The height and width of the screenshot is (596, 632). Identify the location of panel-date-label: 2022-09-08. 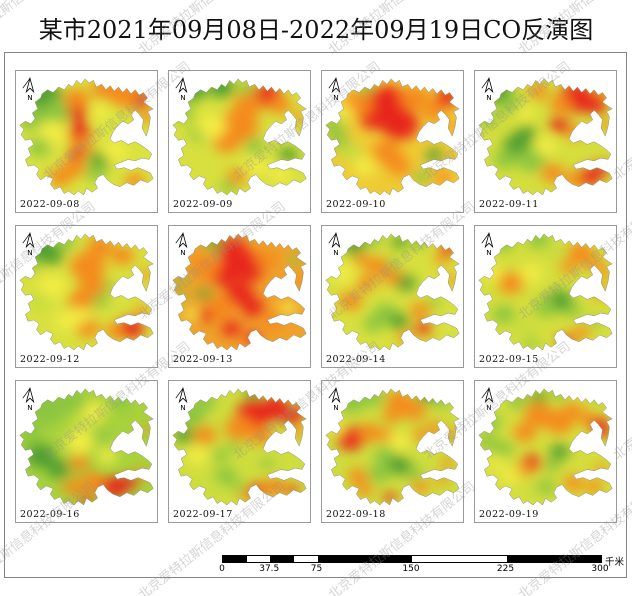
(50, 204).